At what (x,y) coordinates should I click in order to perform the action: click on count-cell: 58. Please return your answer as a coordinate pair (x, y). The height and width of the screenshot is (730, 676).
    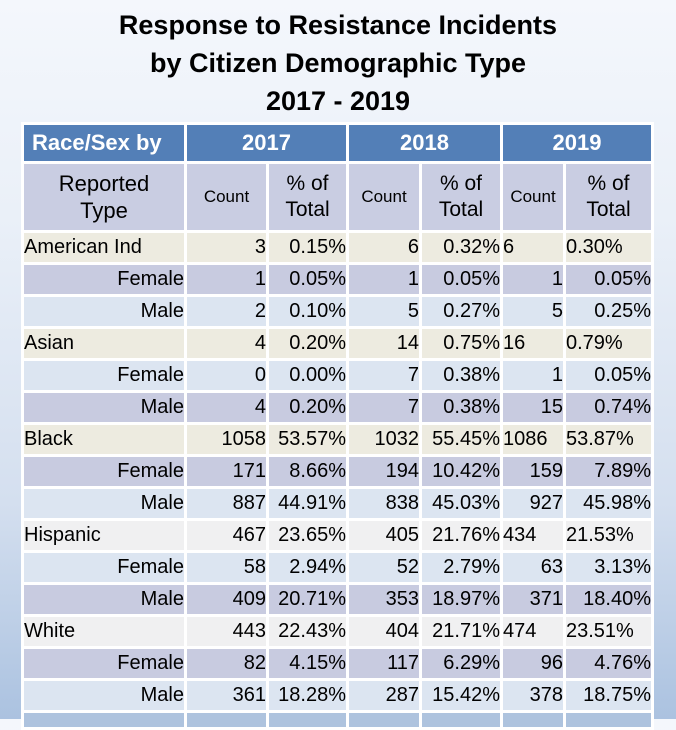
    Looking at the image, I should click on (226, 567).